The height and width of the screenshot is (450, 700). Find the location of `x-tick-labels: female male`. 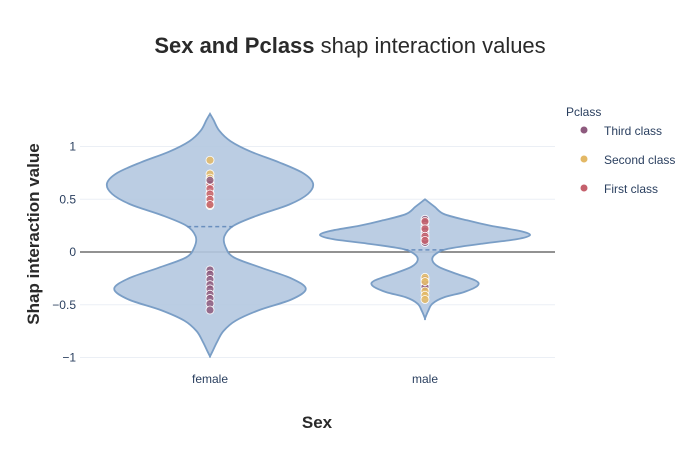

x-tick-labels: female male is located at coordinates (315, 379).